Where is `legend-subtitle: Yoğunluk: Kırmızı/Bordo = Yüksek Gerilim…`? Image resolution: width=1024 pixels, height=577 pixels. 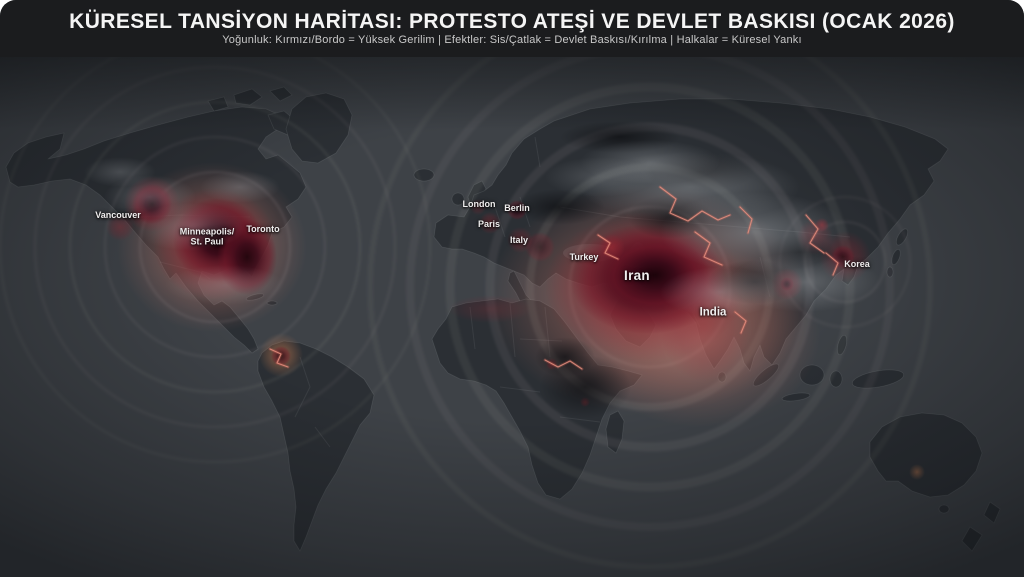 legend-subtitle: Yoğunluk: Kırmızı/Bordo = Yüksek Gerilim… is located at coordinates (512, 40).